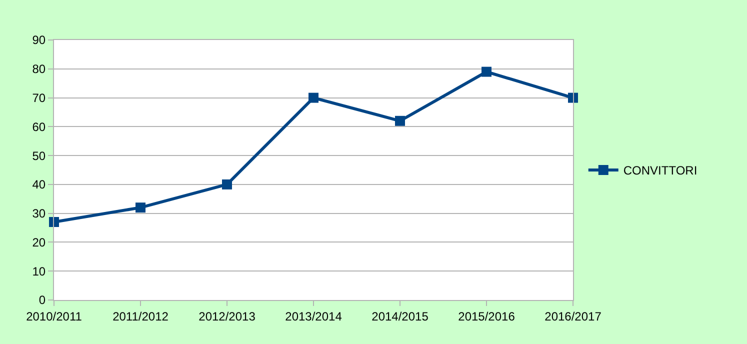  I want to click on y-tick-label: 50, so click(39, 155).